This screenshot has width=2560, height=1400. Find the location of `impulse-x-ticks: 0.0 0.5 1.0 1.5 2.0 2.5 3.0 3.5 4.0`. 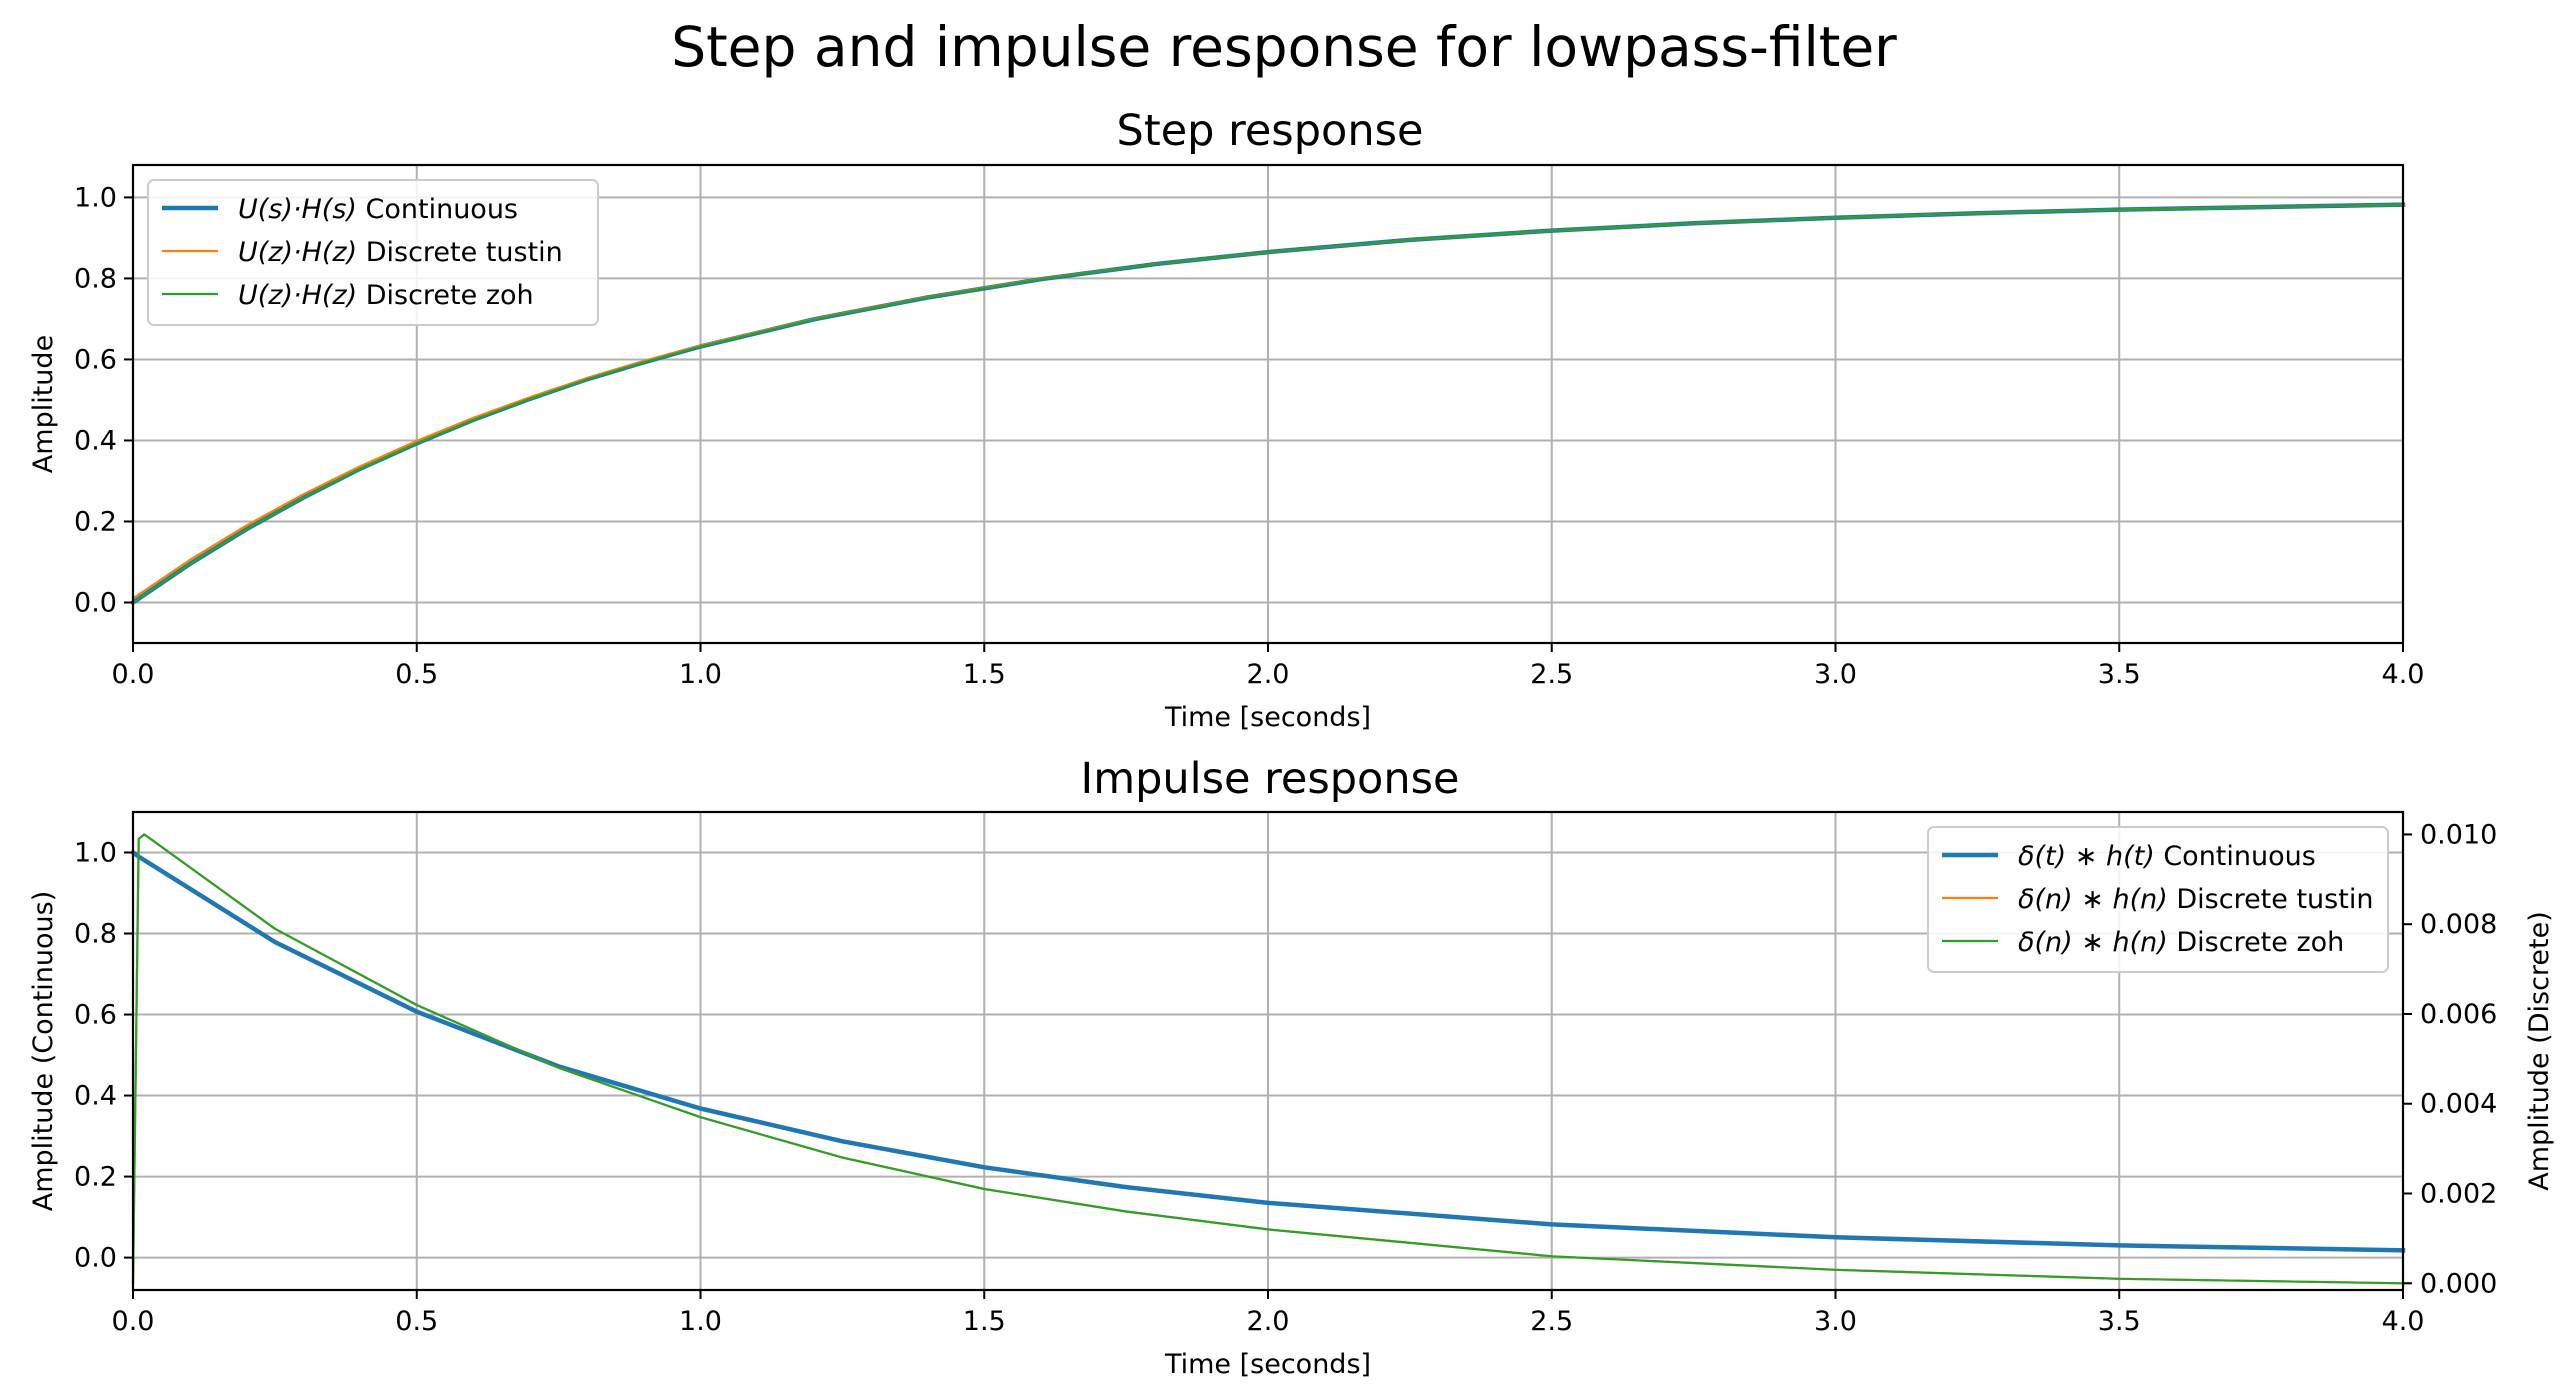

impulse-x-ticks: 0.0 0.5 1.0 1.5 2.0 2.5 3.0 3.5 4.0 is located at coordinates (1268, 1313).